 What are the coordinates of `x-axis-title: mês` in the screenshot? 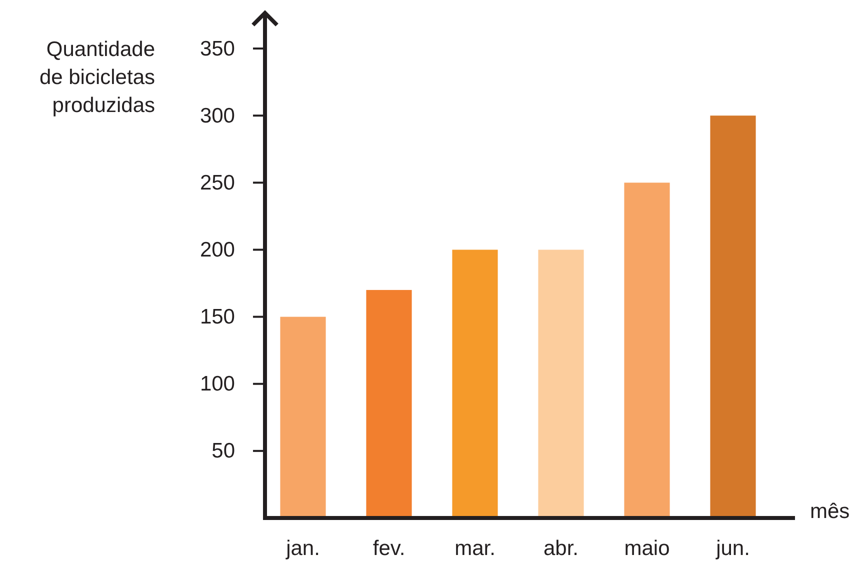 It's located at (830, 511).